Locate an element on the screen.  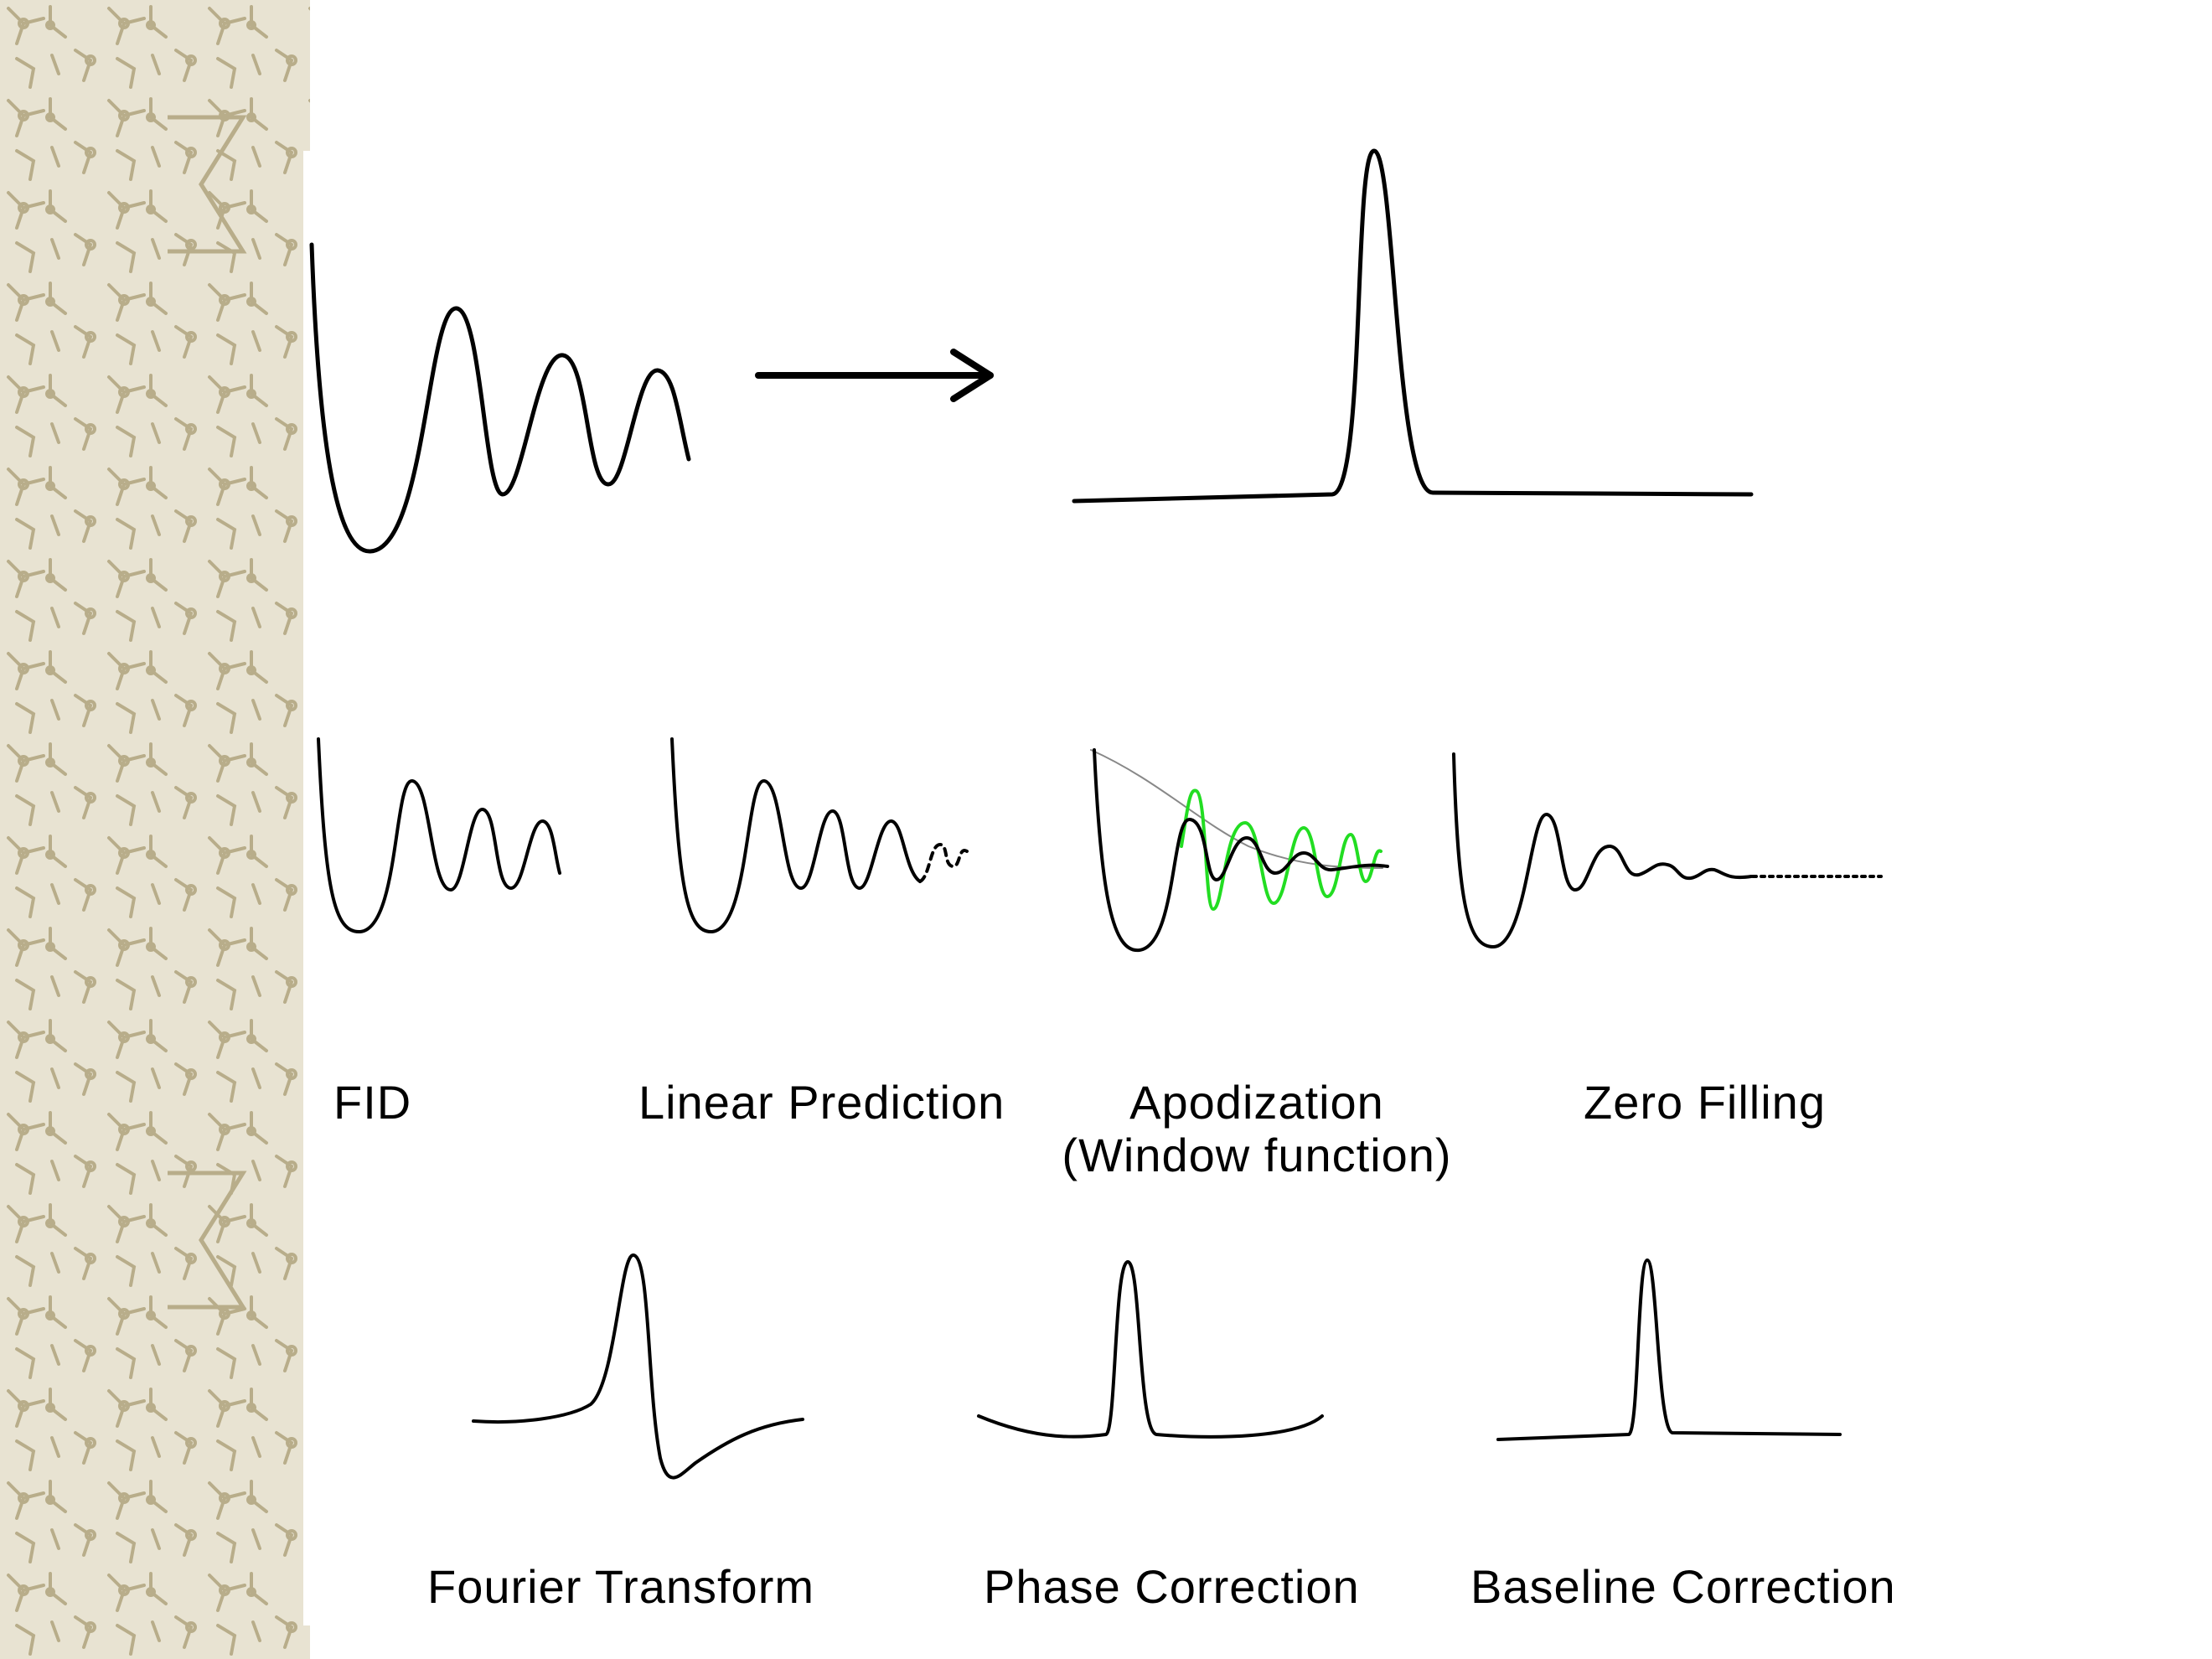
pattern-strip-molecules is located at coordinates (155, 829).